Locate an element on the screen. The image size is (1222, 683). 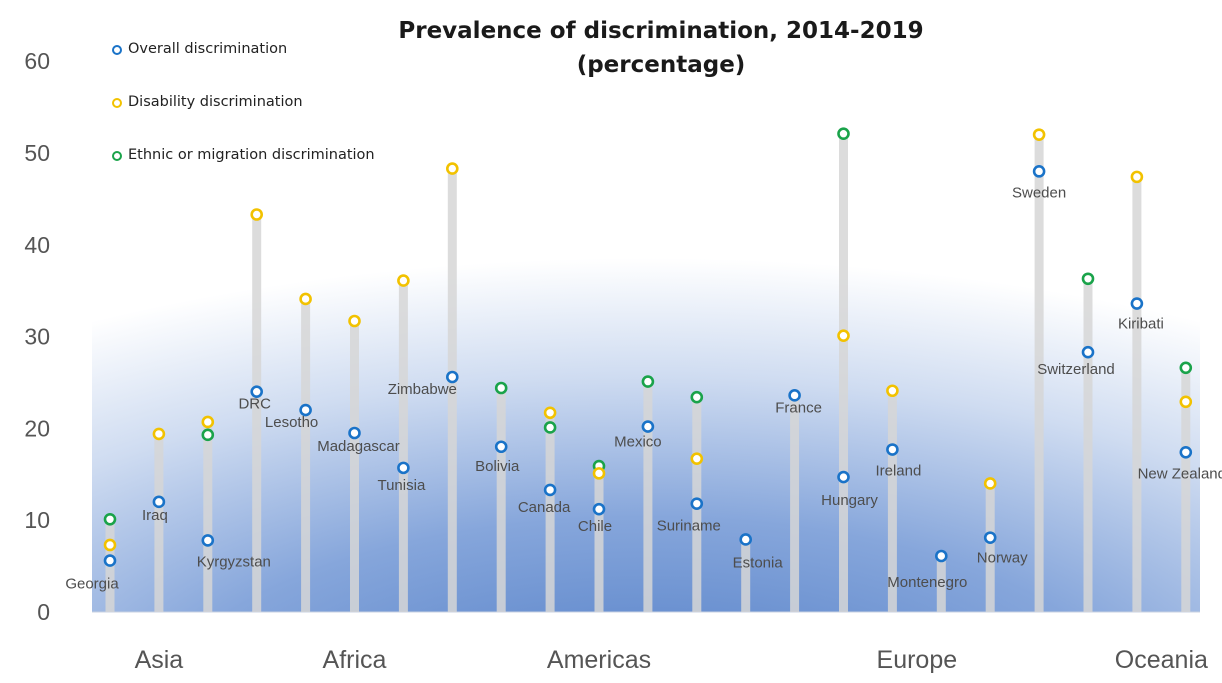
y-tick-label: 20 is located at coordinates (37, 428).